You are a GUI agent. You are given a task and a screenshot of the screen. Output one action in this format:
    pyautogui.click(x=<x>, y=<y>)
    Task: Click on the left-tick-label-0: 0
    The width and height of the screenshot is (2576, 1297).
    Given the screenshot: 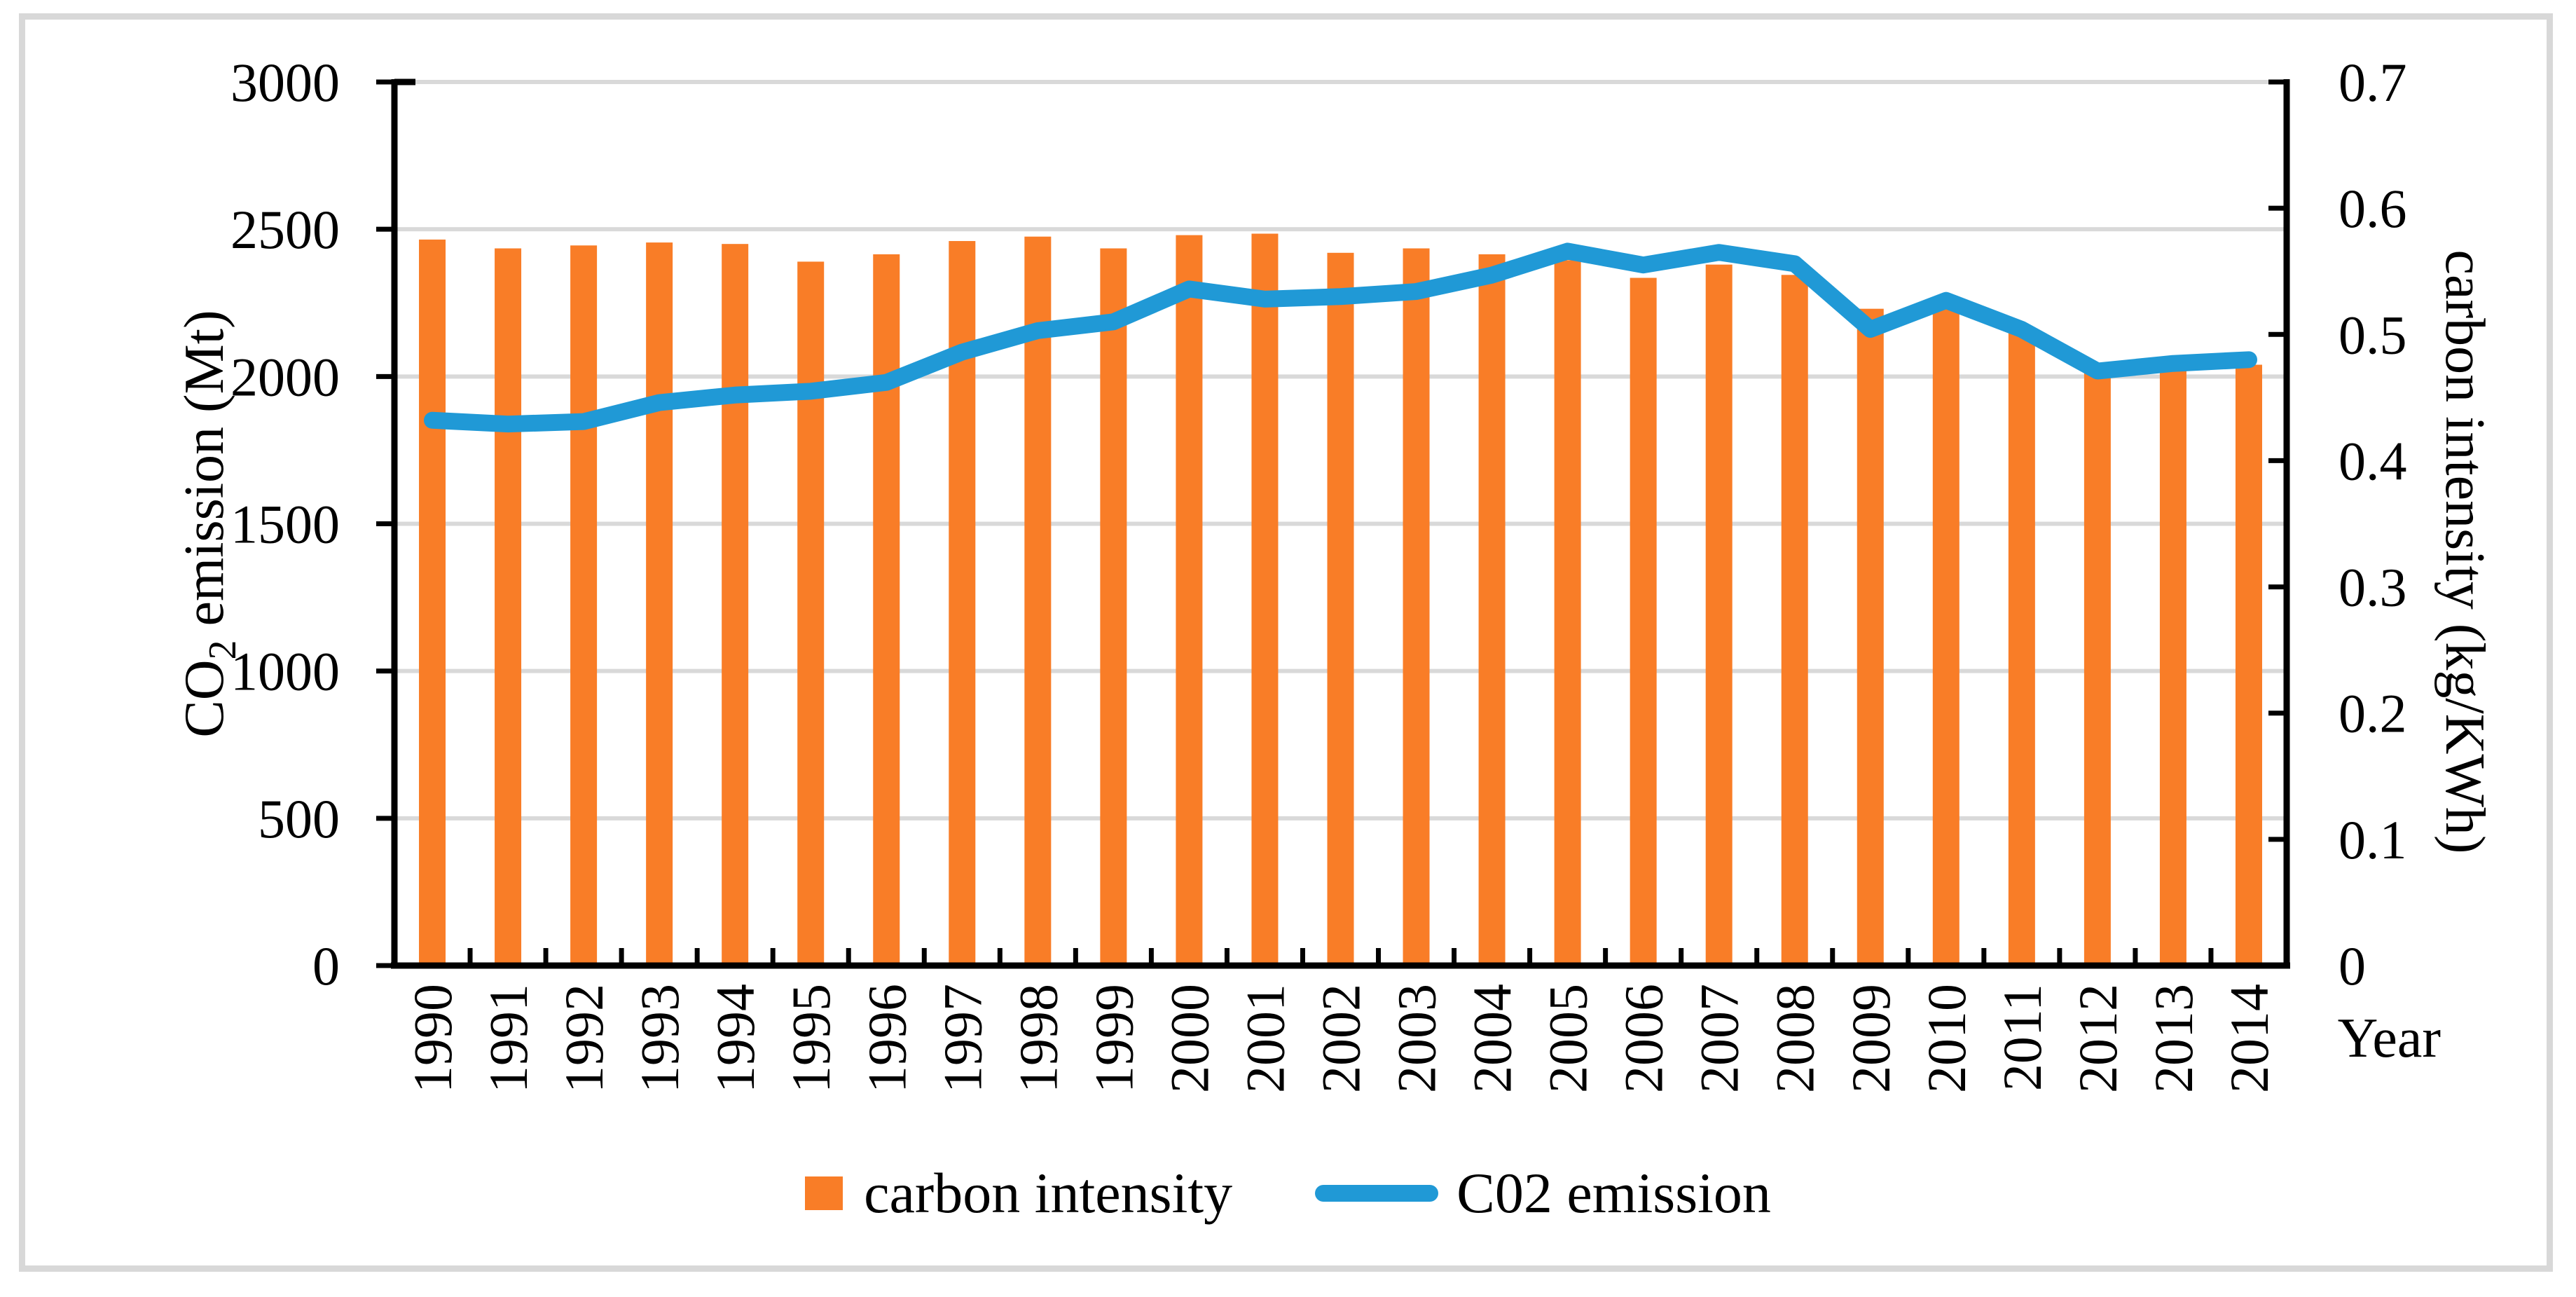 What is the action you would take?
    pyautogui.click(x=326, y=965)
    